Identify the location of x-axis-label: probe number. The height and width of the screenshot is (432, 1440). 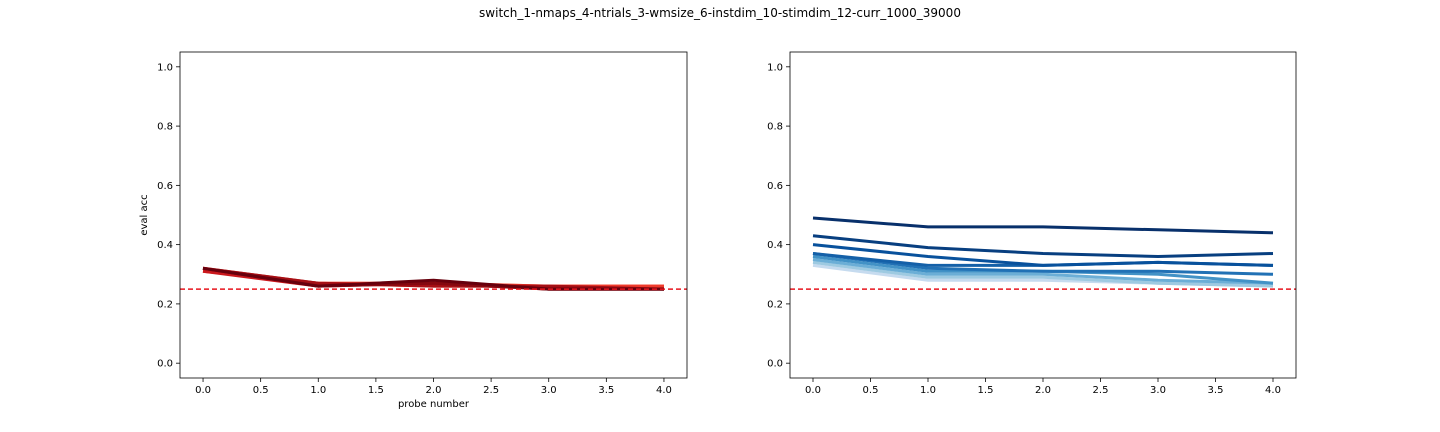
(434, 404).